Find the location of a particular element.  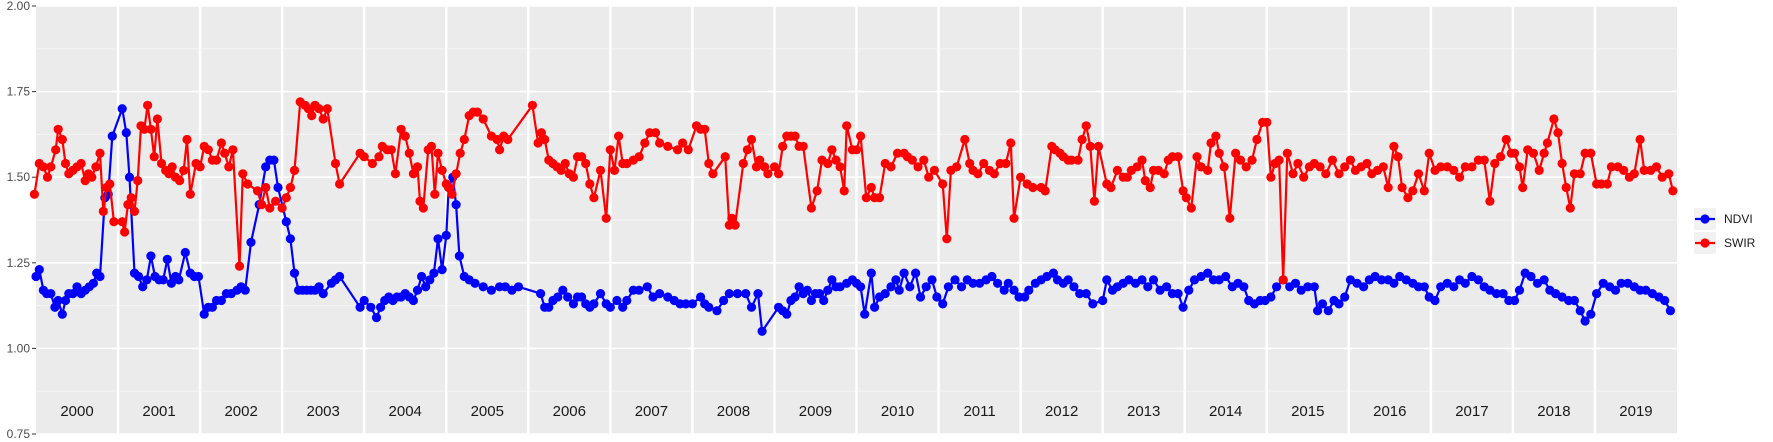

year-label: 2015 is located at coordinates (1307, 411).